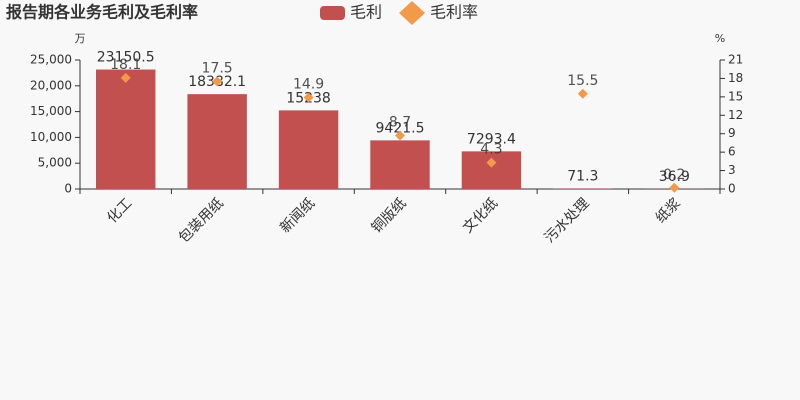  I want to click on bar-value-label: 71.3, so click(582, 177).